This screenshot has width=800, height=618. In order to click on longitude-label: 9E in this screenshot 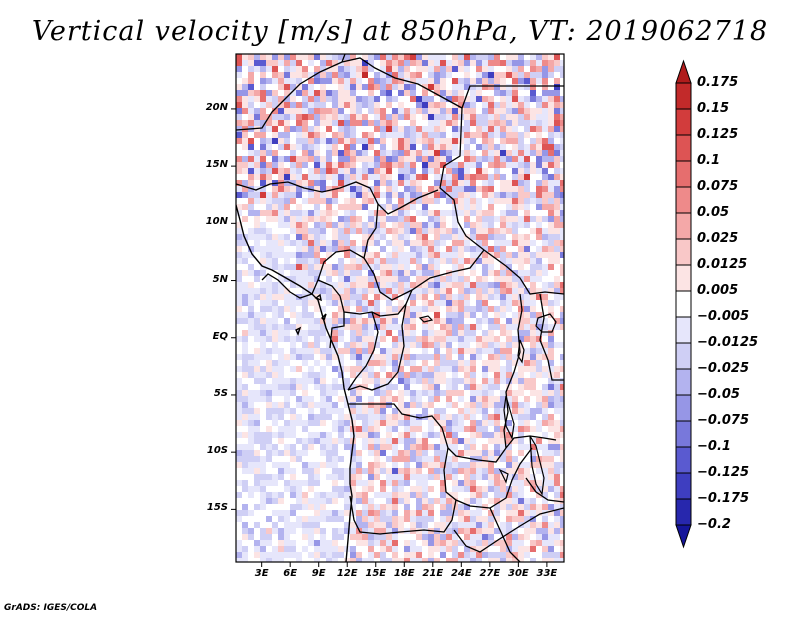, I will do `click(318, 573)`.